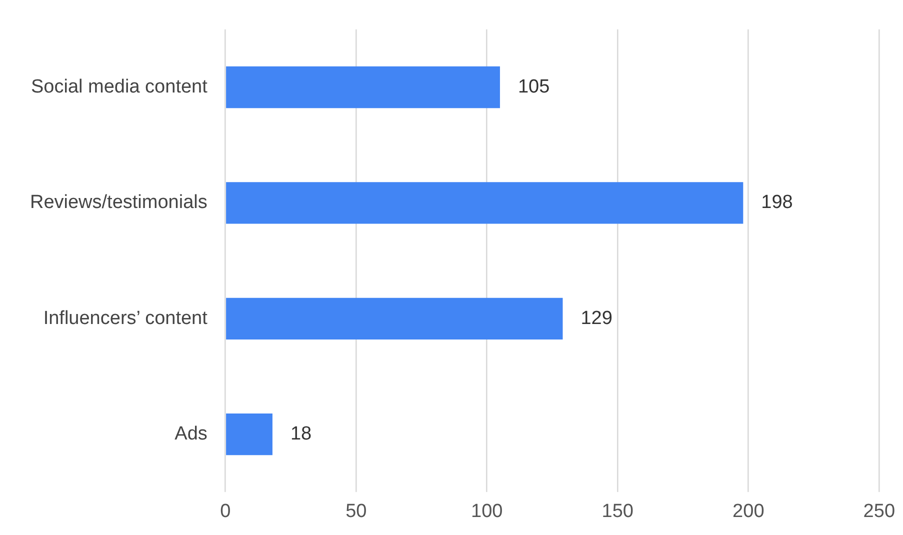  I want to click on x-tick-label: 150, so click(618, 511).